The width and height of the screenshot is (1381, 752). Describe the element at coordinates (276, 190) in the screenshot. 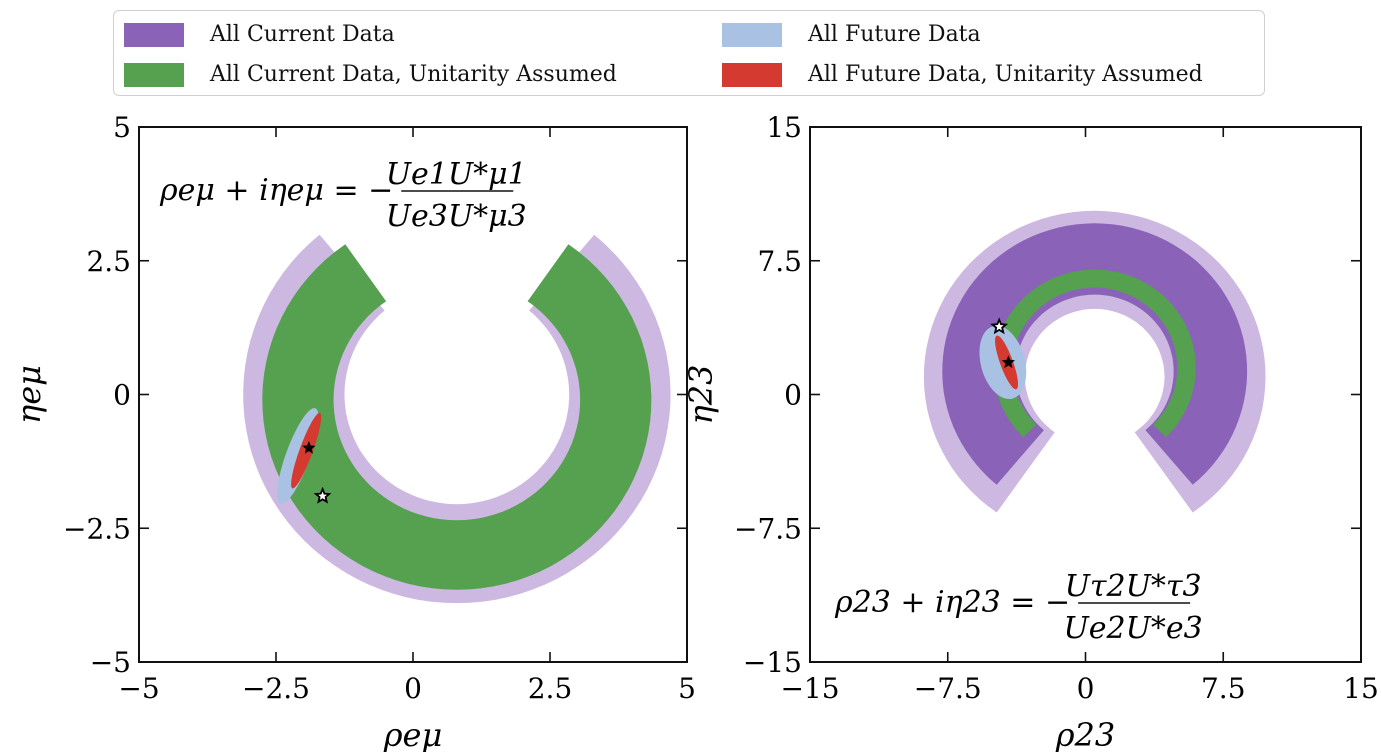

I see `equation-lhs: ρeμ + iηeμ = −` at that location.